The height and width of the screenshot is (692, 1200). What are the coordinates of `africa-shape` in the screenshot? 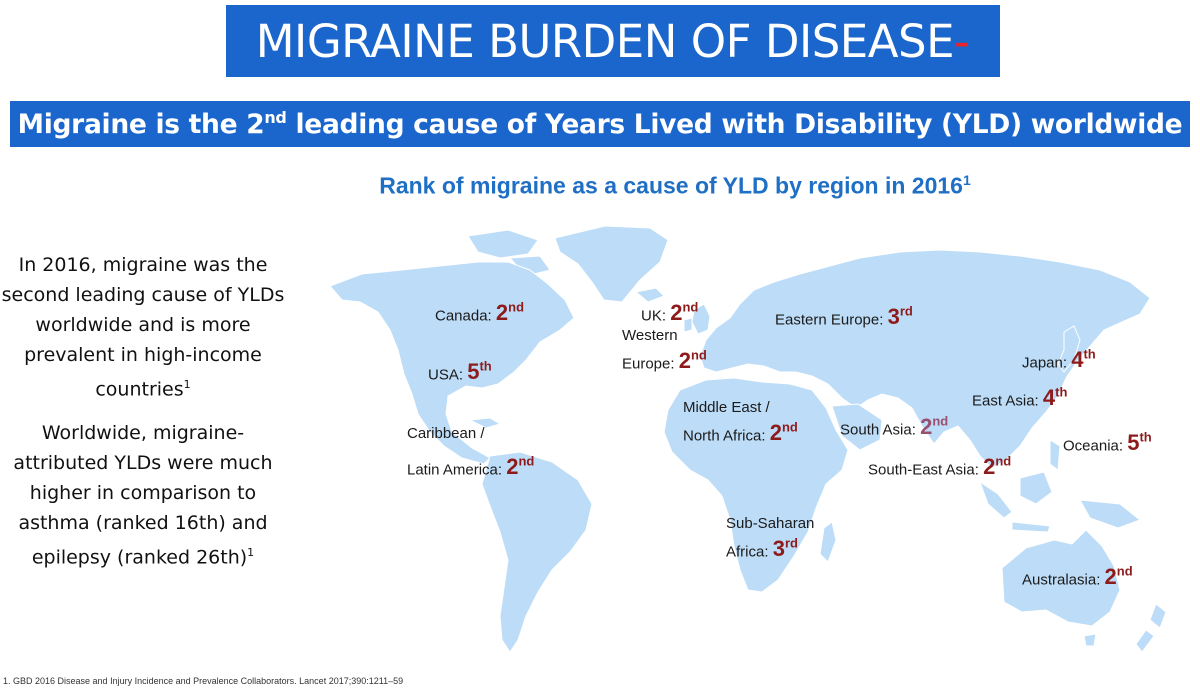 It's located at (756, 485).